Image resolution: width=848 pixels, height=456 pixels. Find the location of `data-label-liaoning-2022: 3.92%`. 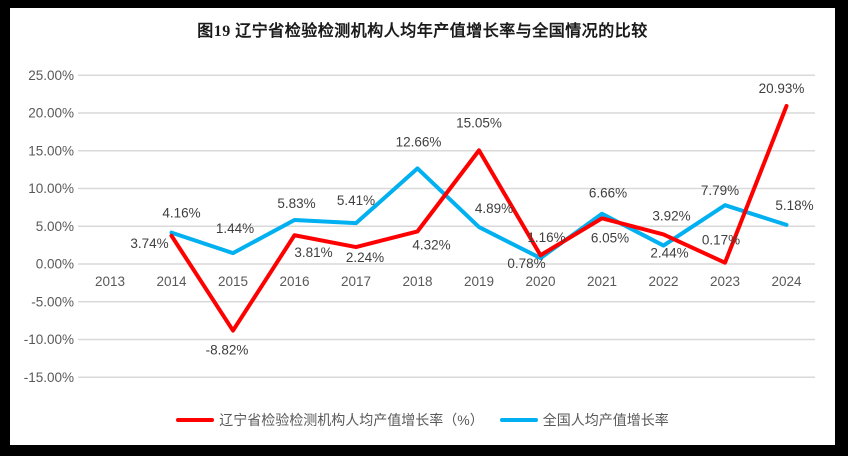

data-label-liaoning-2022: 3.92% is located at coordinates (671, 215).